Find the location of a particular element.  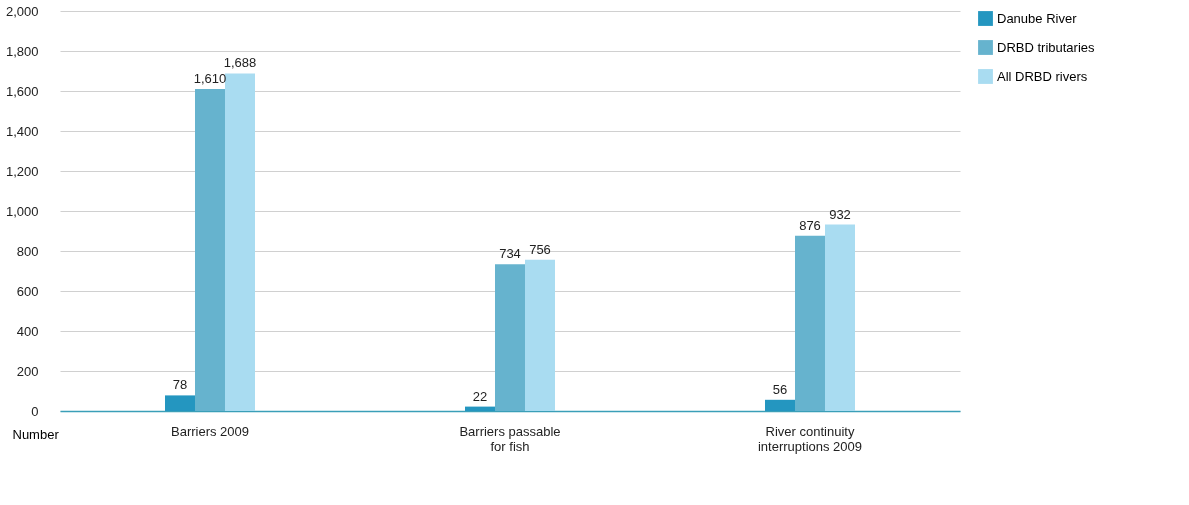

y-tick-label: 1,600 is located at coordinates (22, 91).